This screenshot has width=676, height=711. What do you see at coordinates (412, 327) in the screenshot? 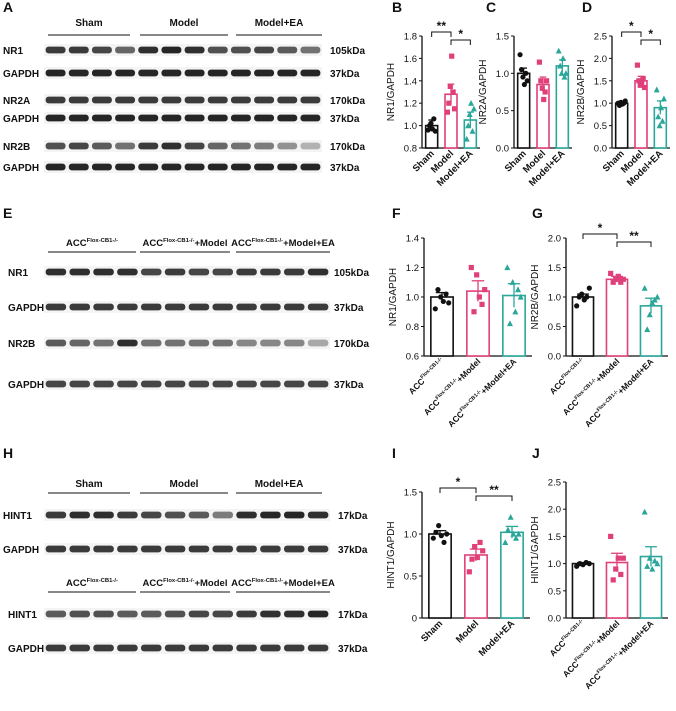
I see `y-tick-label: 0.8` at bounding box center [412, 327].